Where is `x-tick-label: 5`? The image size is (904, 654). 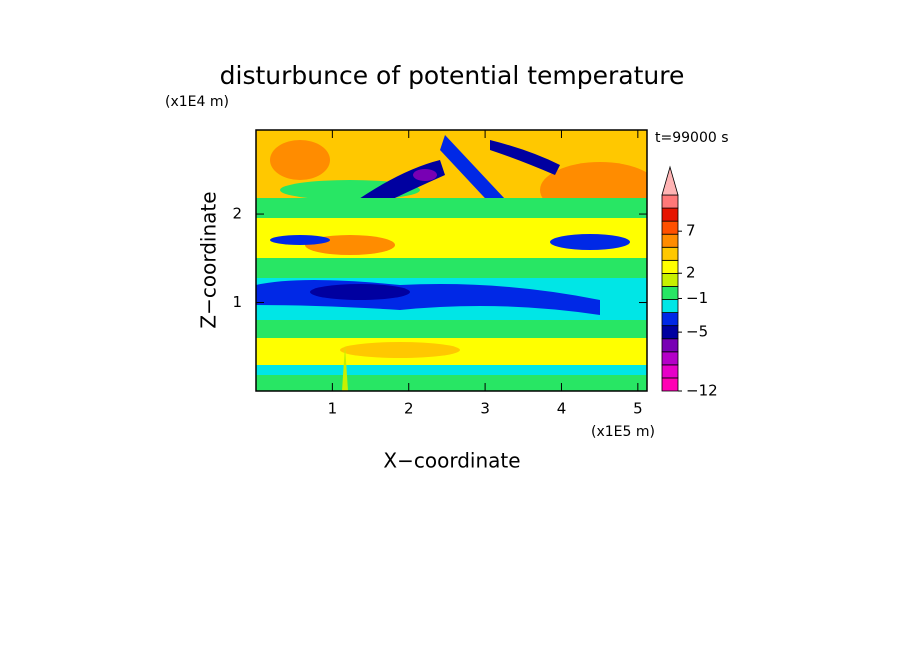
x-tick-label: 5 is located at coordinates (638, 409).